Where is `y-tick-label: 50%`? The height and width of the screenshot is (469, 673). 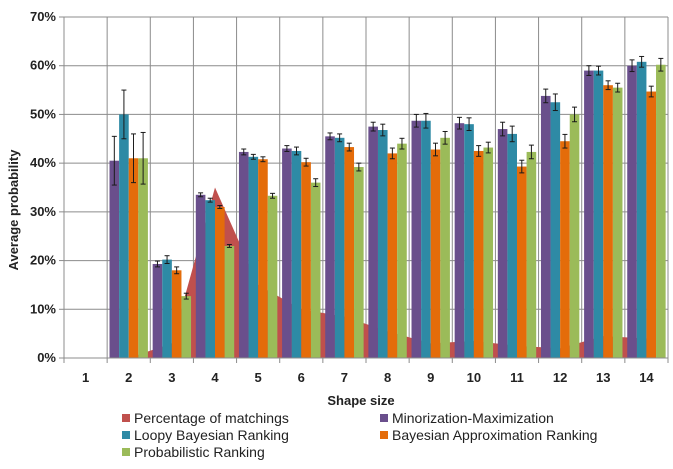 y-tick-label: 50% is located at coordinates (43, 113).